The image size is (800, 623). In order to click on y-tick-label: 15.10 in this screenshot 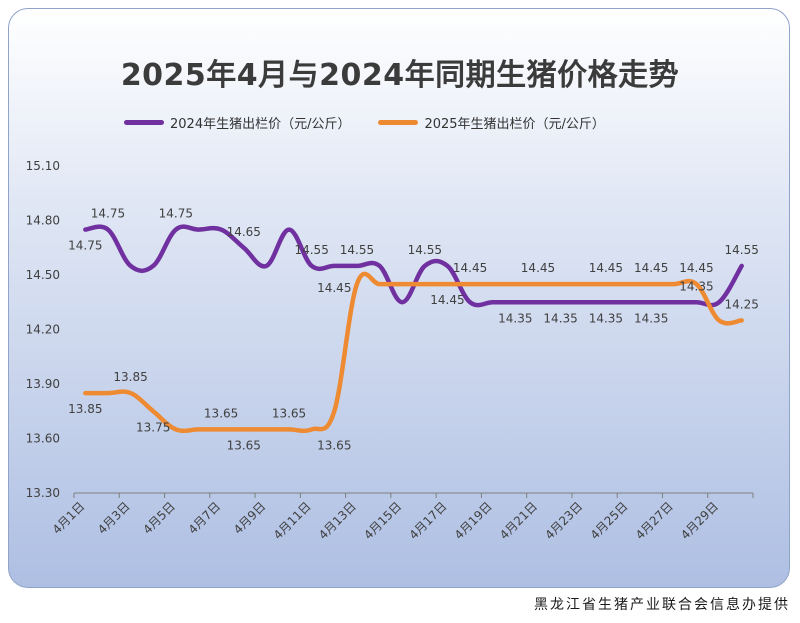, I will do `click(43, 166)`.